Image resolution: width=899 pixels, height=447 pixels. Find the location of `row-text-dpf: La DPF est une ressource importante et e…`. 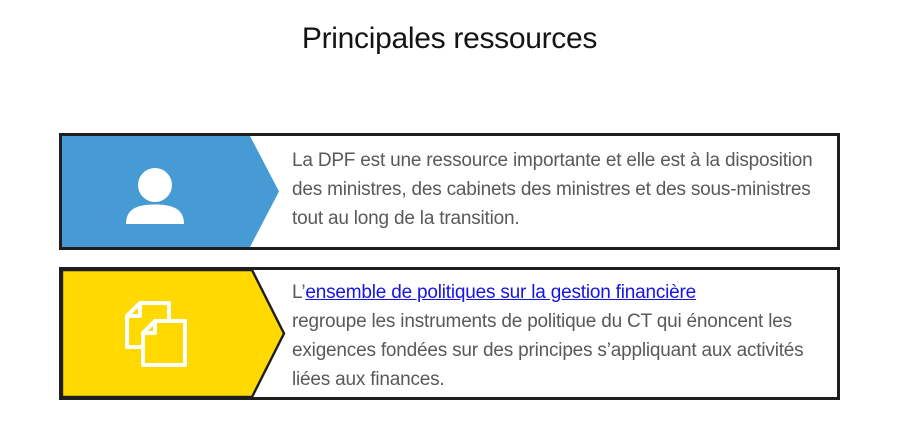

row-text-dpf: La DPF est une ressource importante et e… is located at coordinates (552, 189).